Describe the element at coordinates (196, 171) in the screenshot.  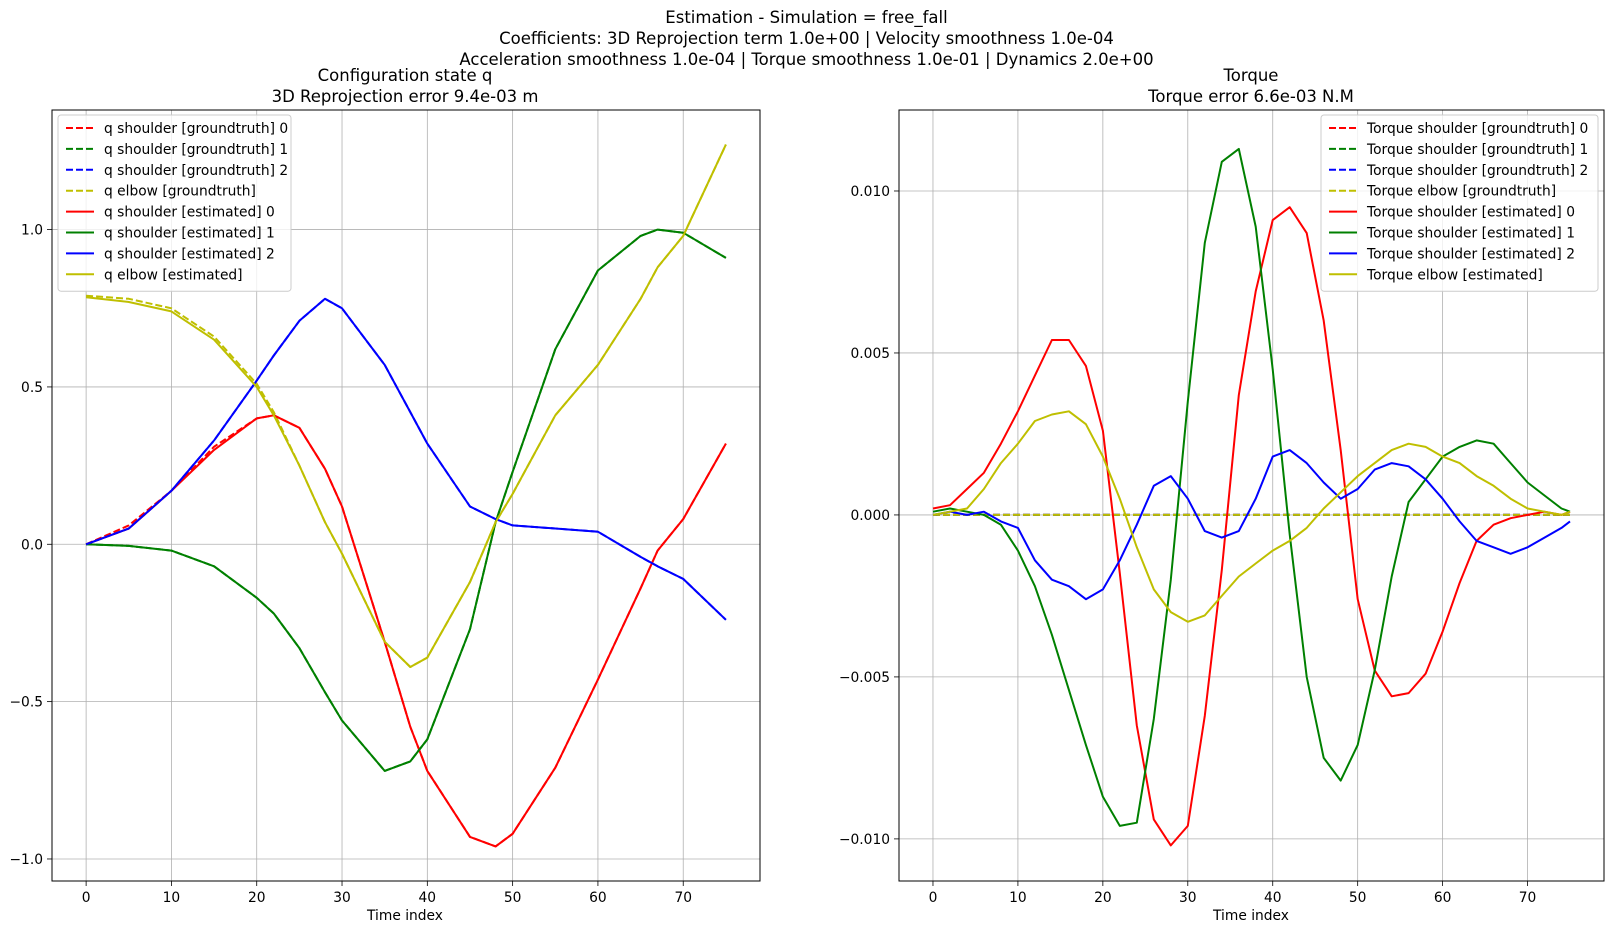
I see `legend-label: q shoulder [groundtruth] 2` at that location.